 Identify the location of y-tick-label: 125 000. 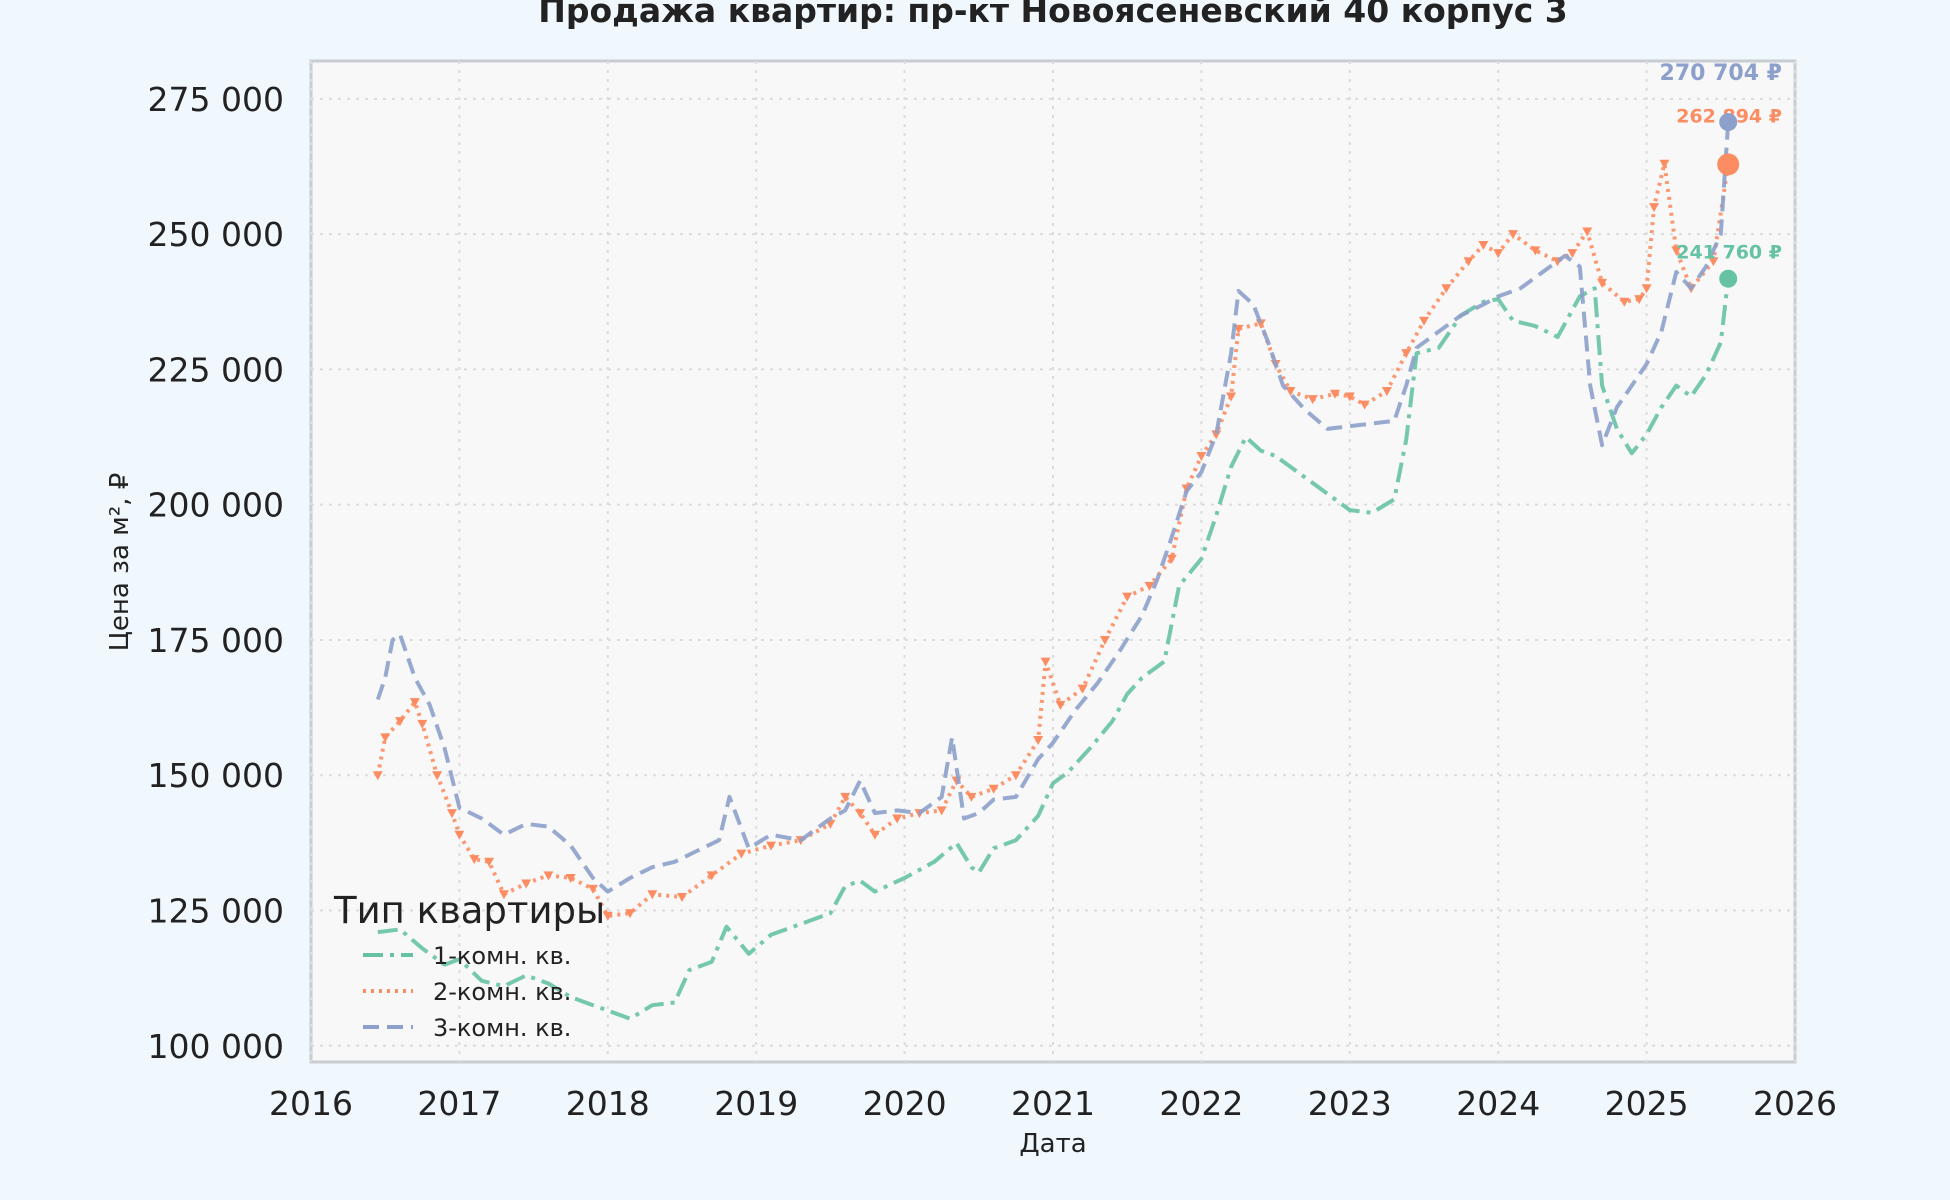
(216, 910).